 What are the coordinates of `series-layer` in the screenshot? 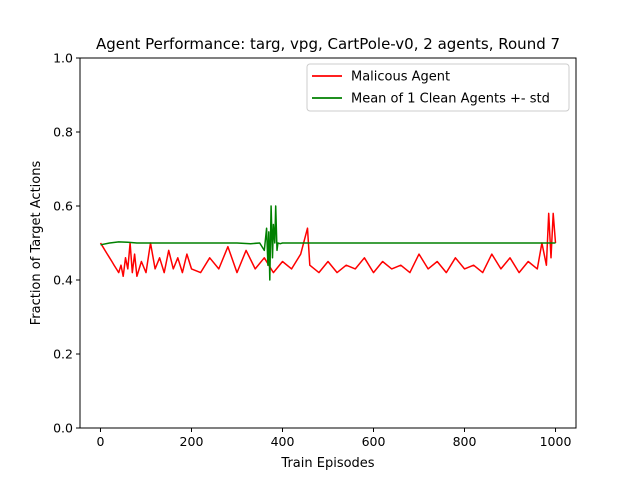 It's located at (328, 243).